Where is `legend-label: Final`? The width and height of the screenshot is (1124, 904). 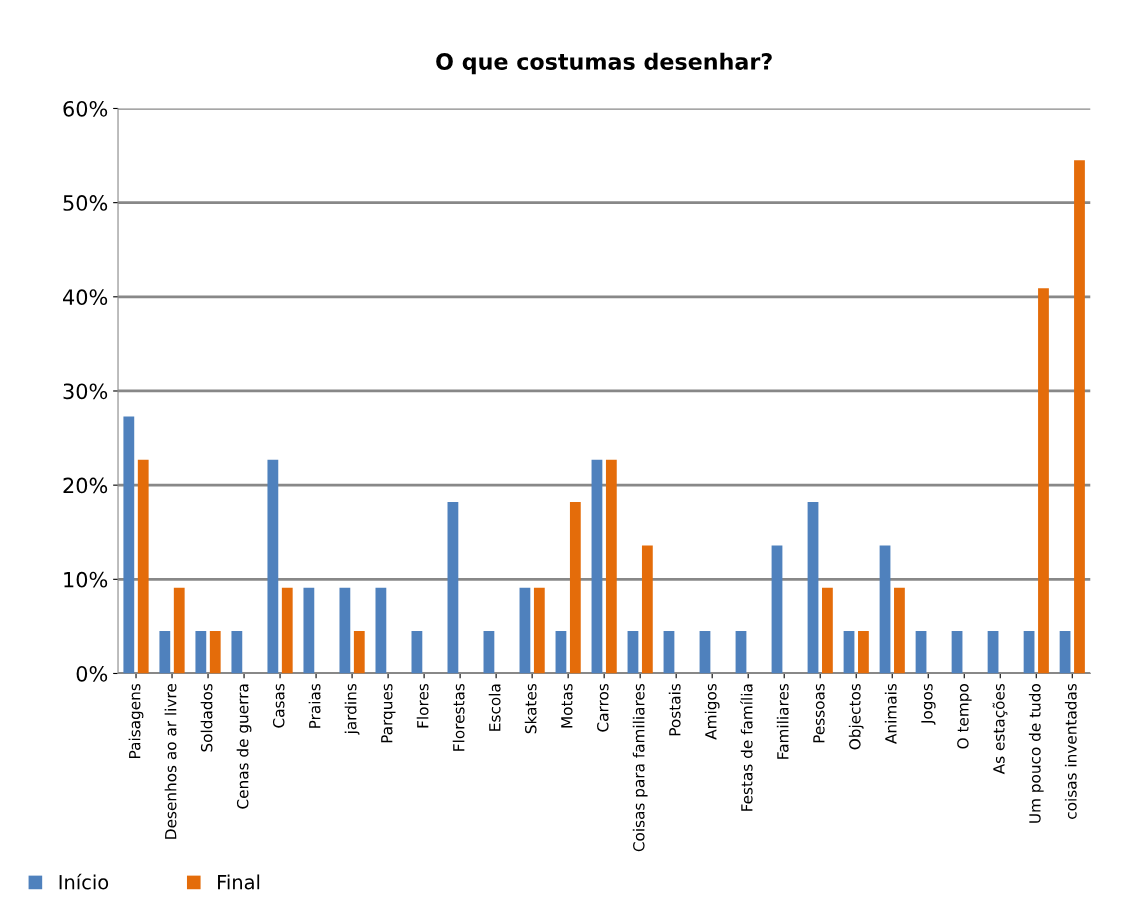 legend-label: Final is located at coordinates (239, 882).